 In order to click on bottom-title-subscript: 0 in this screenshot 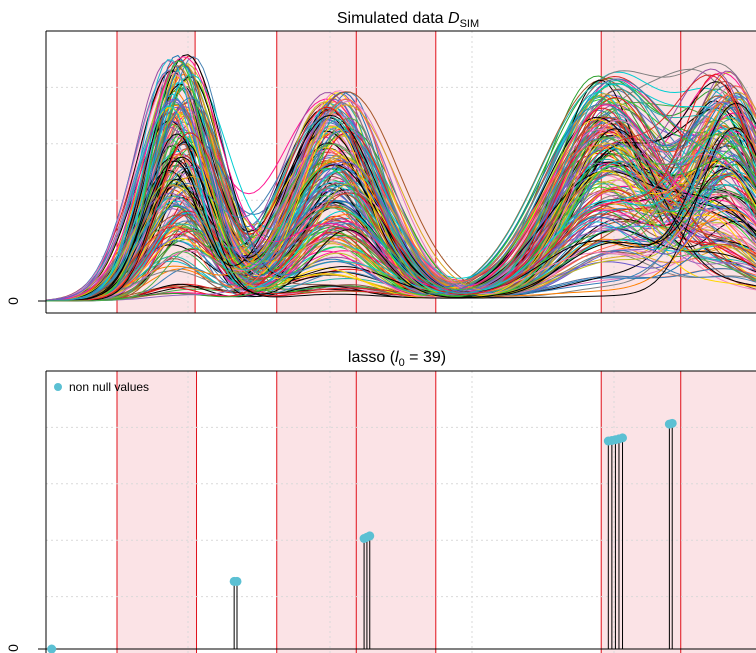, I will do `click(402, 363)`.